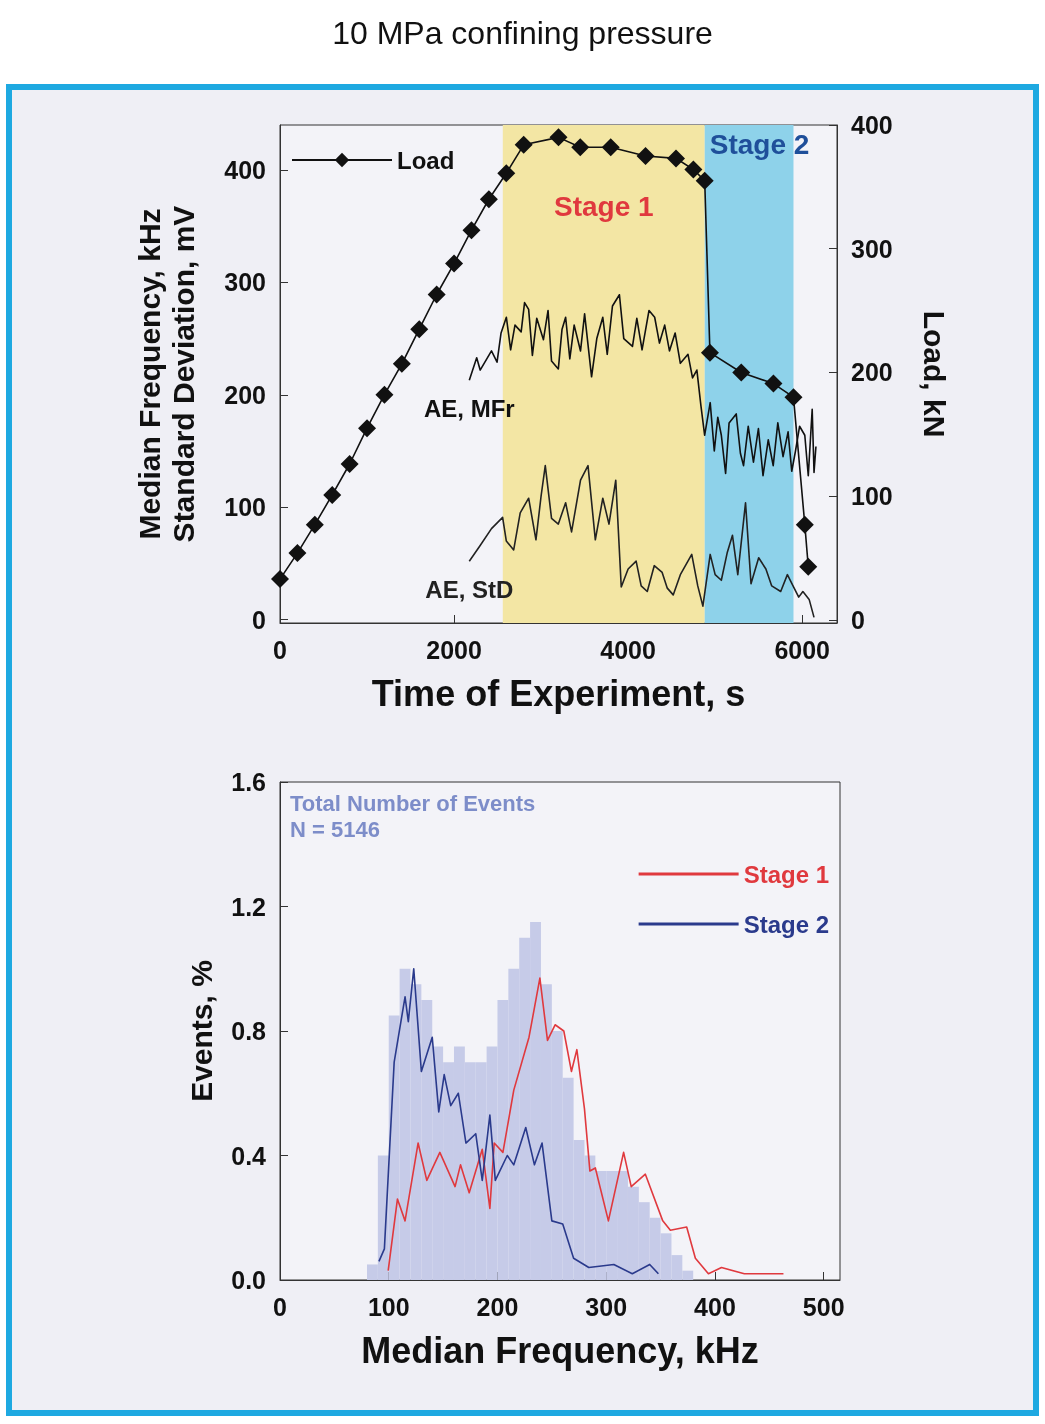 This screenshot has height=1424, width=1045. What do you see at coordinates (872, 125) in the screenshot?
I see `y2-tick-label: 400` at bounding box center [872, 125].